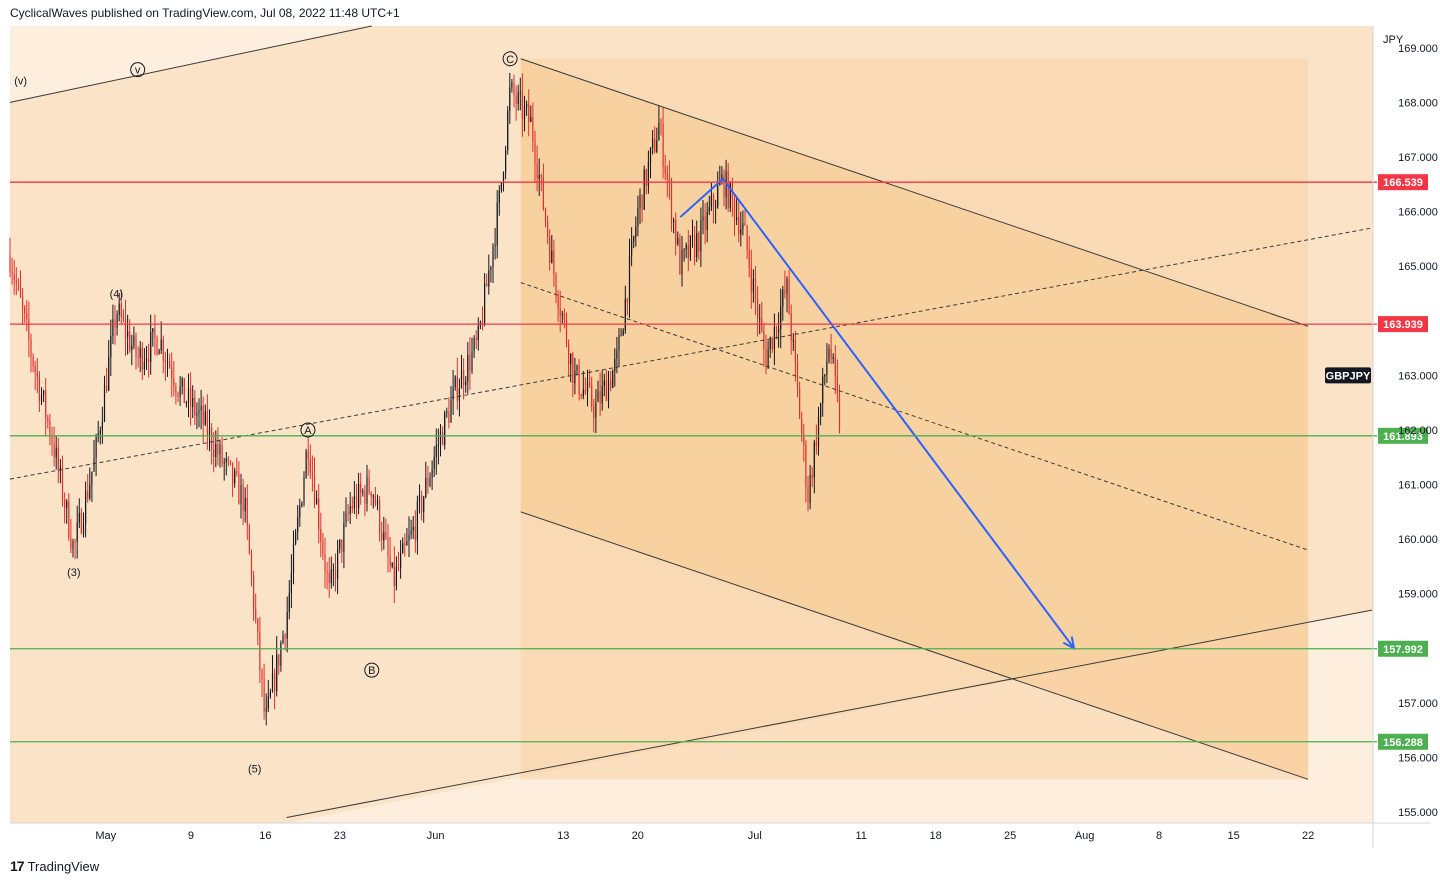 Image resolution: width=1440 pixels, height=884 pixels. Describe the element at coordinates (1010, 836) in the screenshot. I see `x-tick-label: 25` at that location.